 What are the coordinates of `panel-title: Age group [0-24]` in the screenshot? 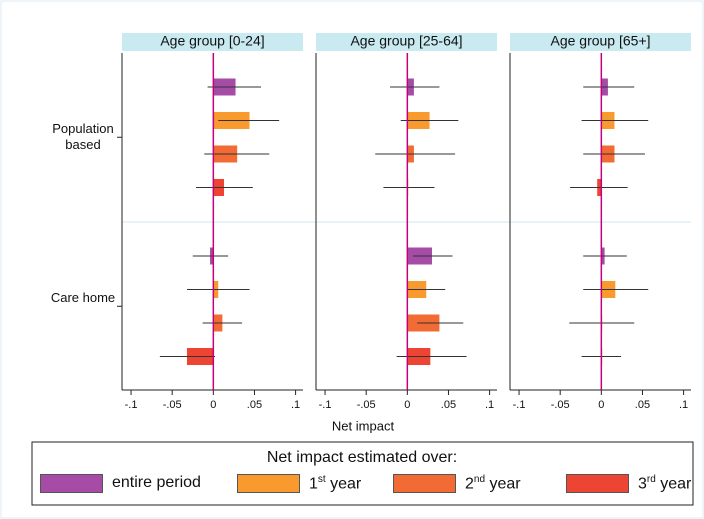 It's located at (212, 41).